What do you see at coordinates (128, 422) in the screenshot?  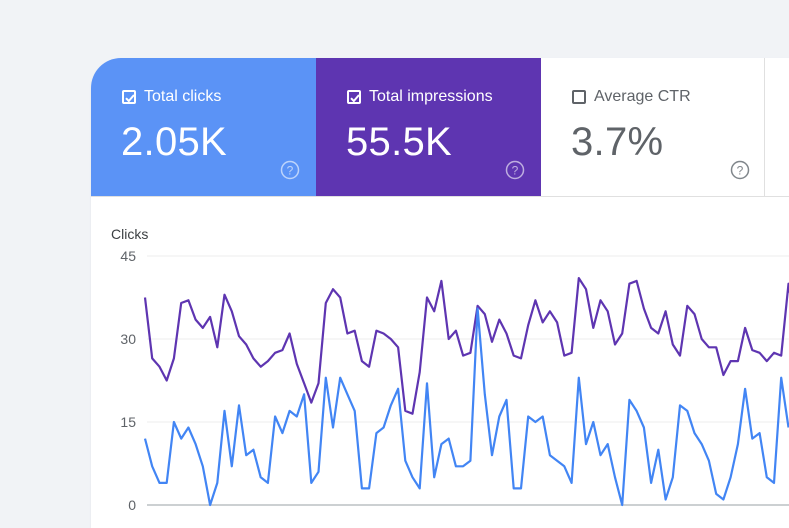 I see `y-tick-label: 15` at bounding box center [128, 422].